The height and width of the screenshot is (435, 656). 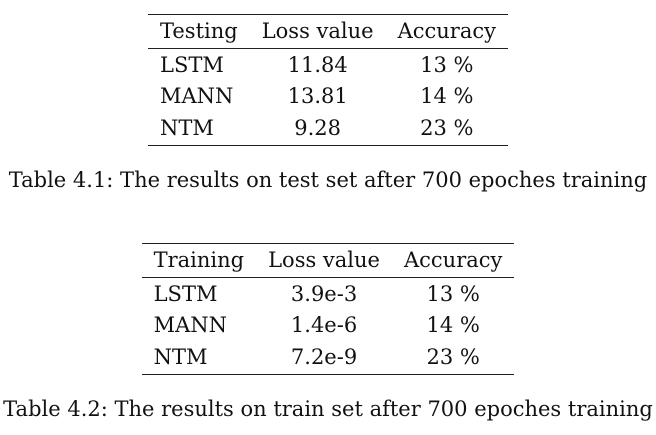 I want to click on loss-cell: 11.84, so click(x=317, y=65).